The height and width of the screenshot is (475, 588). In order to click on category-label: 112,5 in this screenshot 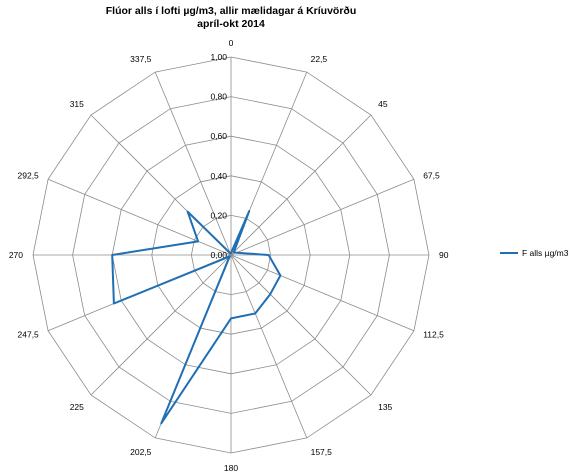, I will do `click(433, 335)`.